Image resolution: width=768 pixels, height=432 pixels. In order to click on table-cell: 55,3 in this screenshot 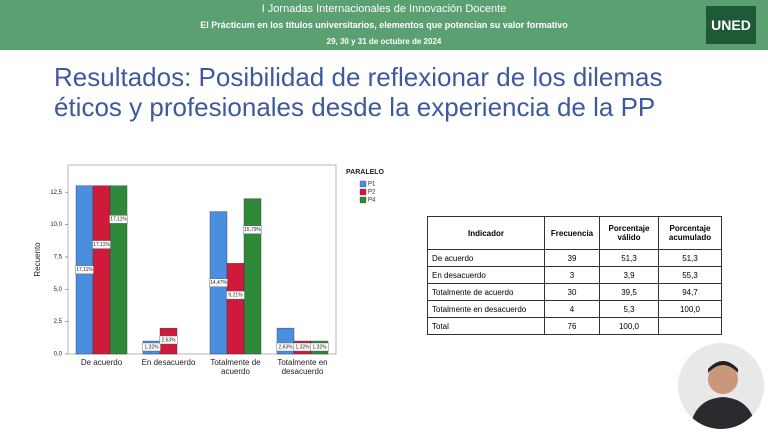, I will do `click(690, 275)`.